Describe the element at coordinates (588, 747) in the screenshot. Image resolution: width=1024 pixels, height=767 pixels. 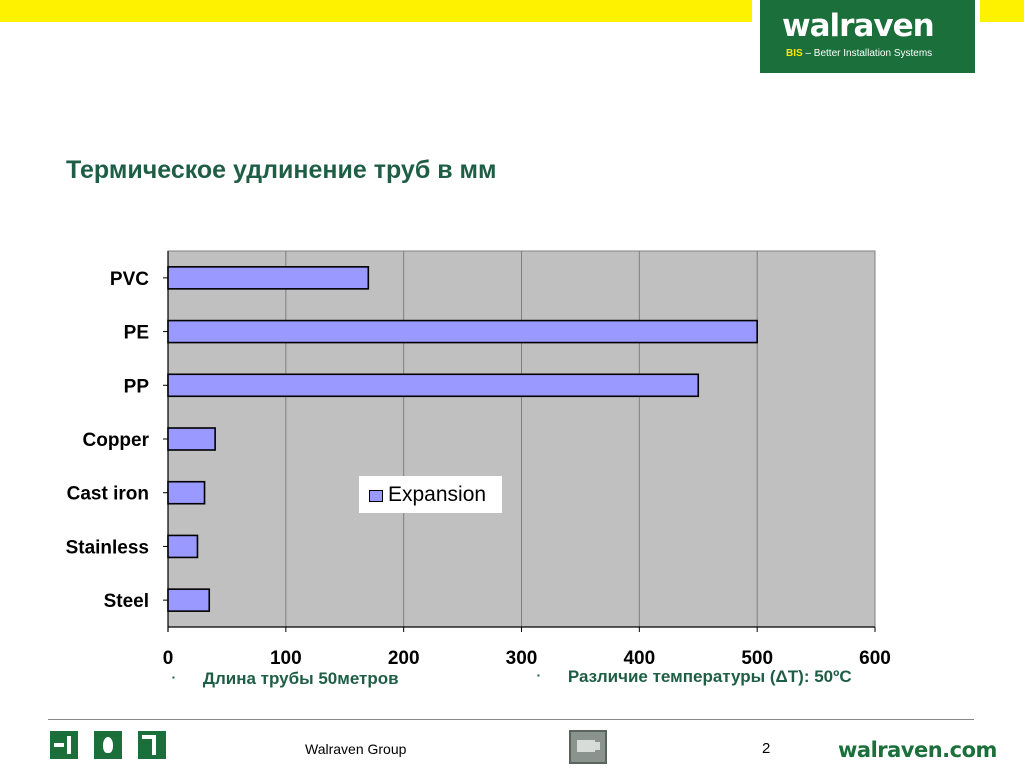
I see `film-icon` at that location.